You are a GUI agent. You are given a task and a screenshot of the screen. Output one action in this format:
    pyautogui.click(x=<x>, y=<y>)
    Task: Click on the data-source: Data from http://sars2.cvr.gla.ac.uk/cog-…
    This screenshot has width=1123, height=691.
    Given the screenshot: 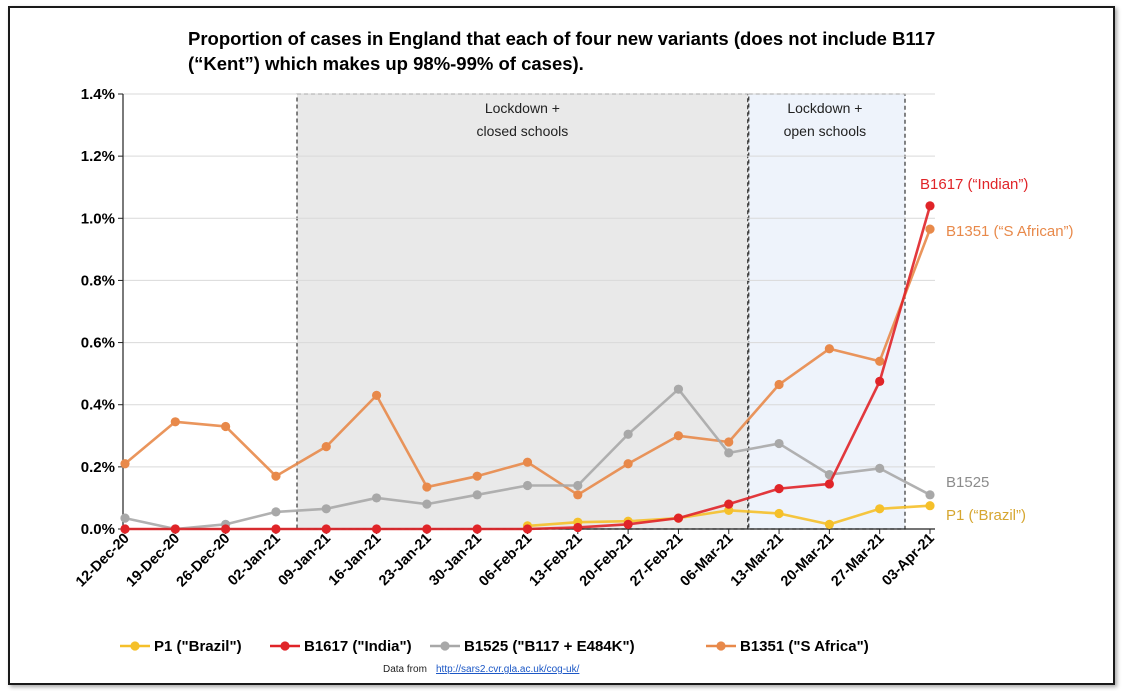 What is the action you would take?
    pyautogui.click(x=481, y=669)
    